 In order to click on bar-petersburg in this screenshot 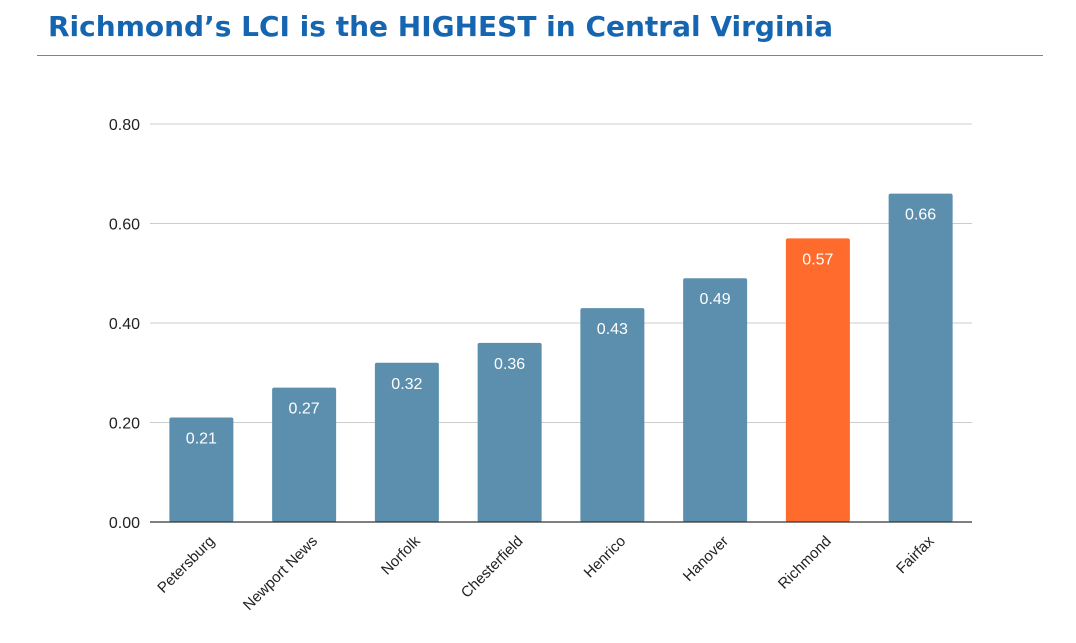, I will do `click(201, 469)`.